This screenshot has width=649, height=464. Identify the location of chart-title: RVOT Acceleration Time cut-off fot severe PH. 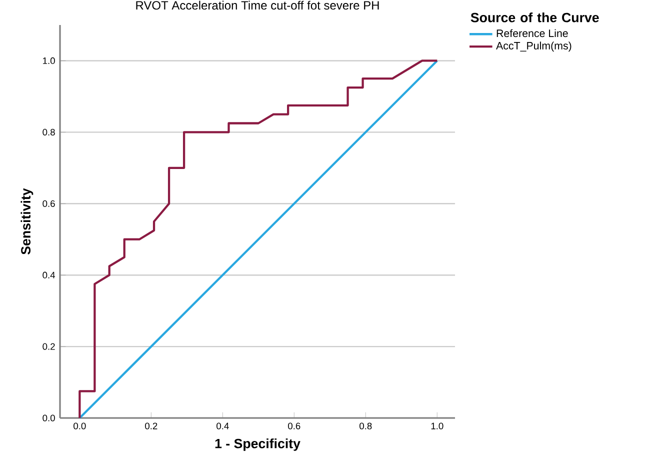
(257, 5).